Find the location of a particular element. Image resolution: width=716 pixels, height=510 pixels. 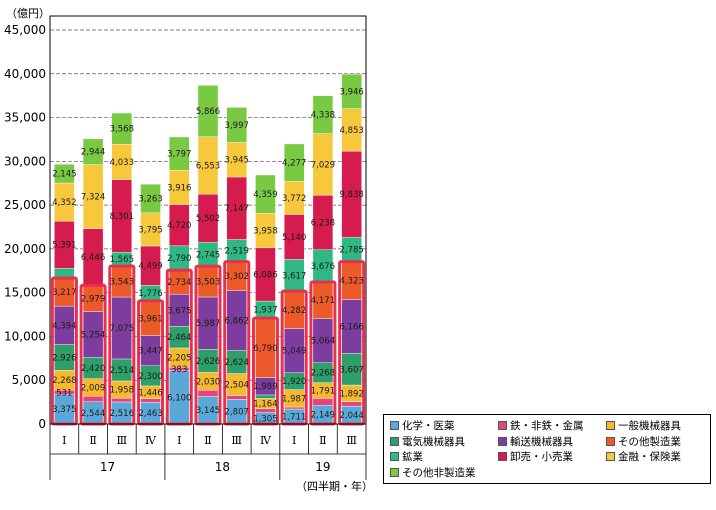

y-tick-label: 40,000 is located at coordinates (25, 74).